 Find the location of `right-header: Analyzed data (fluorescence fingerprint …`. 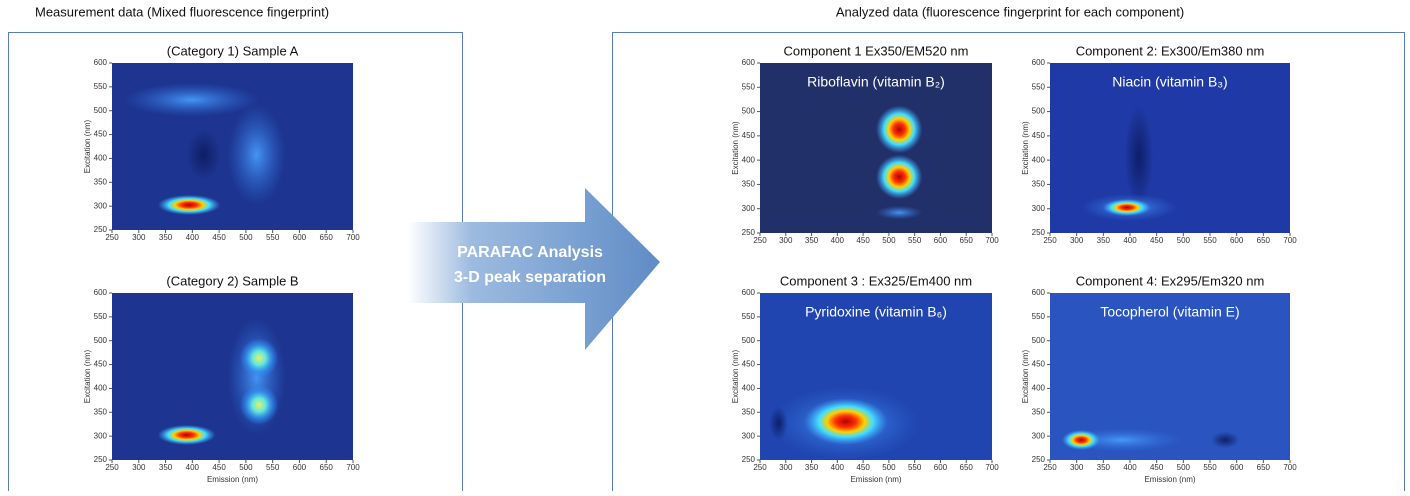

right-header: Analyzed data (fluorescence fingerprint … is located at coordinates (1010, 11).